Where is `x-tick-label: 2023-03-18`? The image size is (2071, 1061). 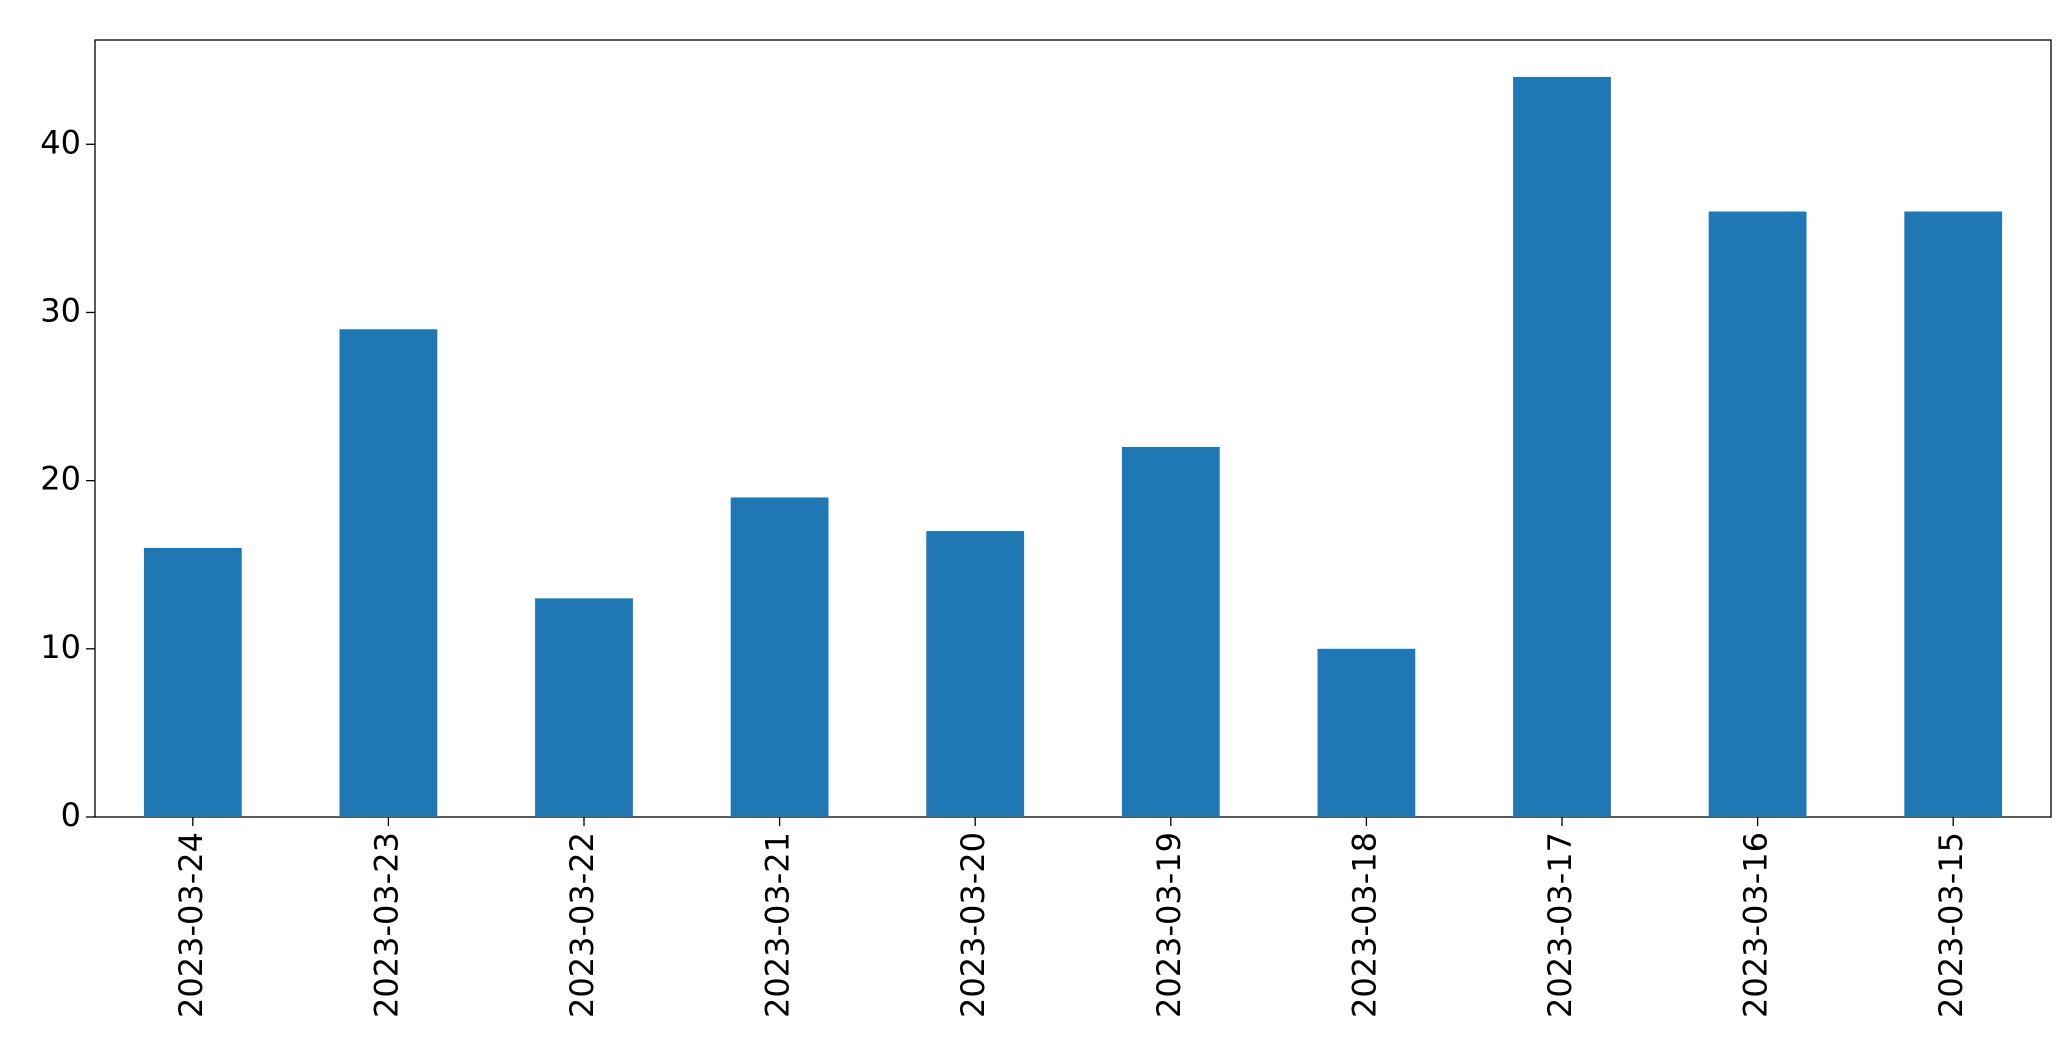
x-tick-label: 2023-03-18 is located at coordinates (1364, 925).